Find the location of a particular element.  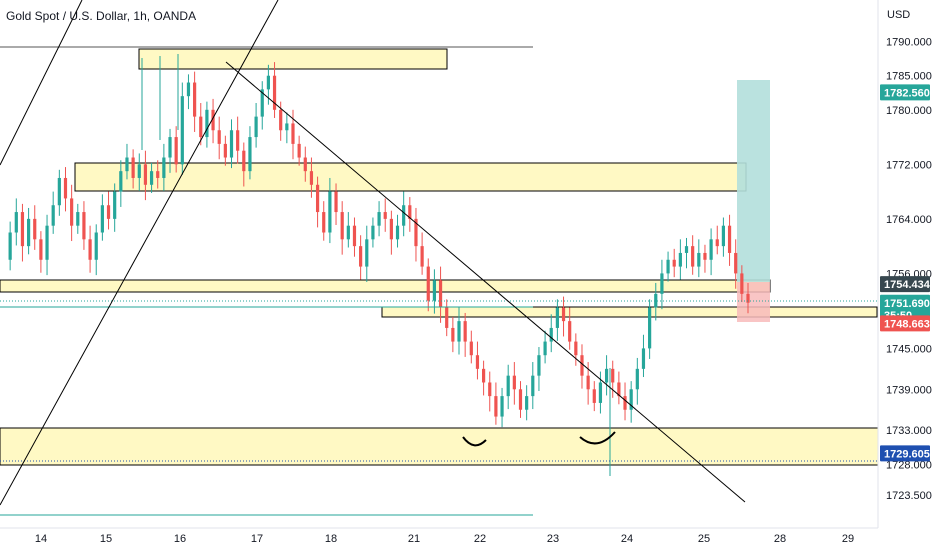

chart-title: Gold Spot / U.S. Dollar, 1h, OANDA is located at coordinates (101, 16).